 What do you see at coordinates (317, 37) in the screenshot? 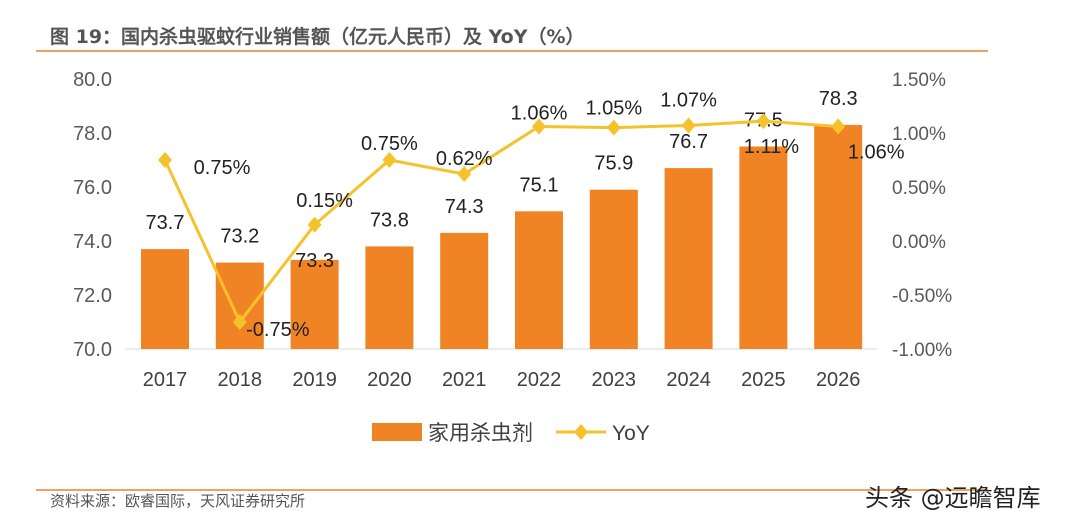
I see `chart-title: 图 19：国内杀虫驱蚊行业销售额（亿元人民币）及 YoY（%）` at bounding box center [317, 37].